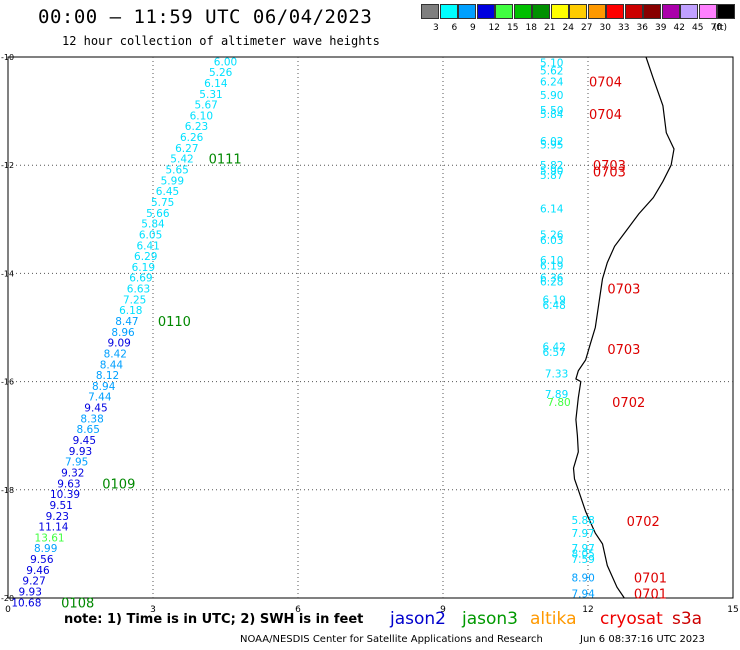 The width and height of the screenshot is (740, 650). I want to click on color-scale-label: 33, so click(624, 28).